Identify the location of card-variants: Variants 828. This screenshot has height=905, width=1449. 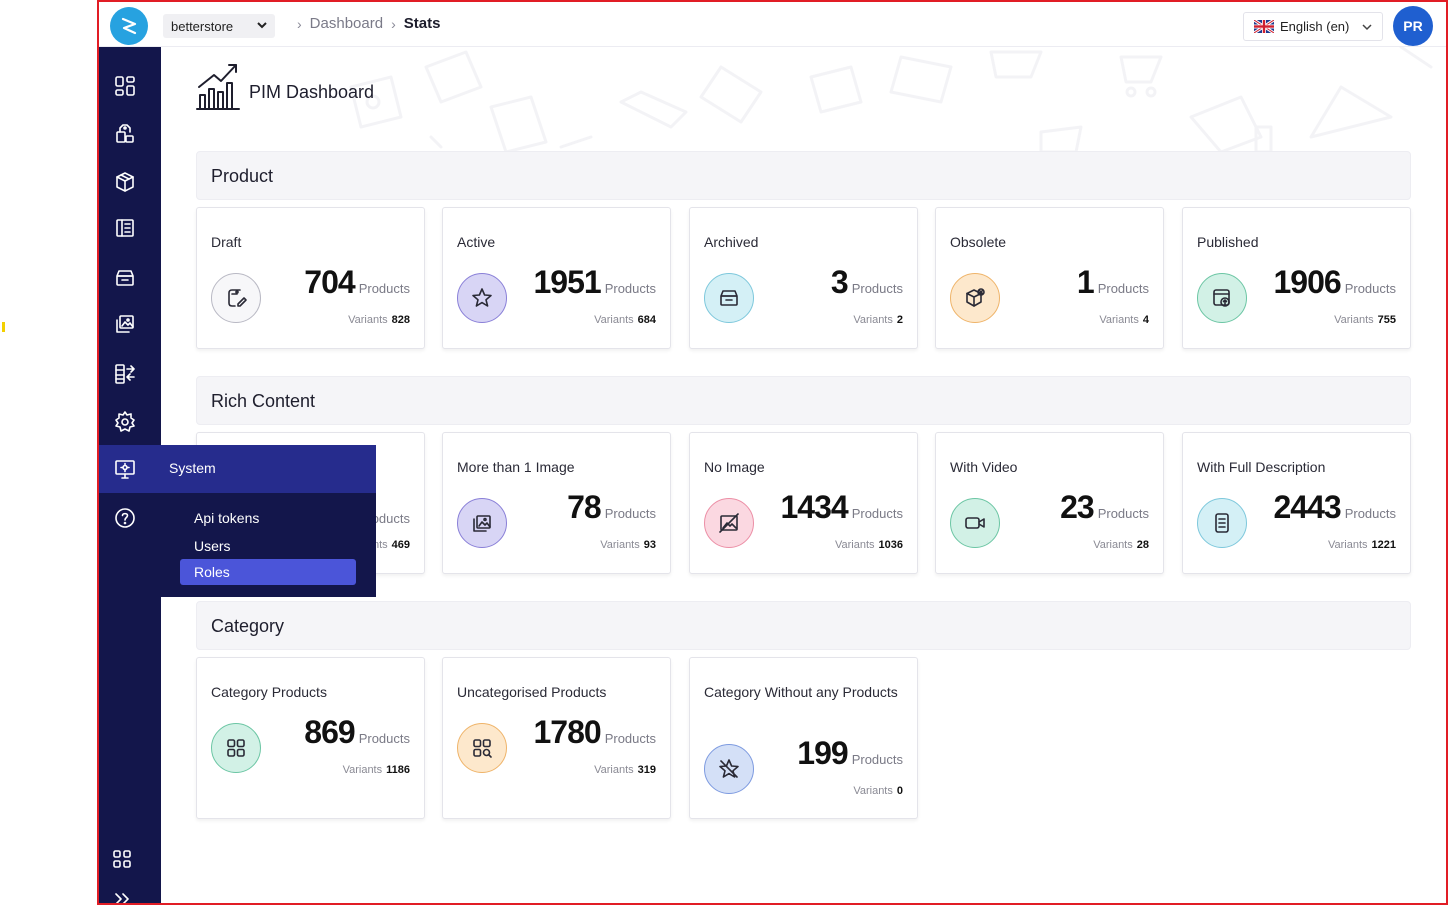
(379, 320).